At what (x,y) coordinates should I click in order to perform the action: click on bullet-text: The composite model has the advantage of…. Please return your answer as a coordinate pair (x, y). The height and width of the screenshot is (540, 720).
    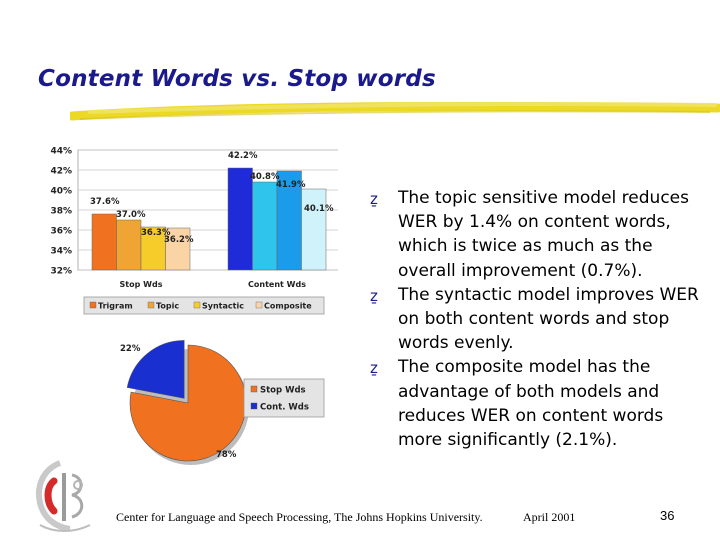
    Looking at the image, I should click on (531, 404).